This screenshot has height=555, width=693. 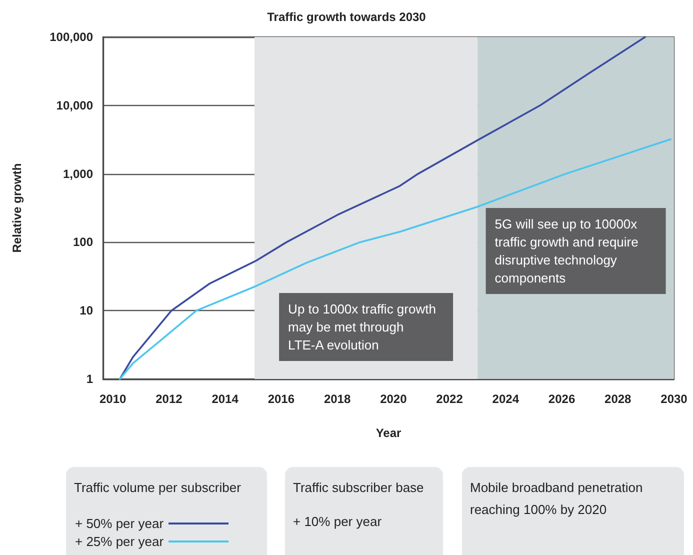 What do you see at coordinates (568, 251) in the screenshot?
I see `band-label: 5G will see up to 10000x traffic growth and require disruptive technology components` at bounding box center [568, 251].